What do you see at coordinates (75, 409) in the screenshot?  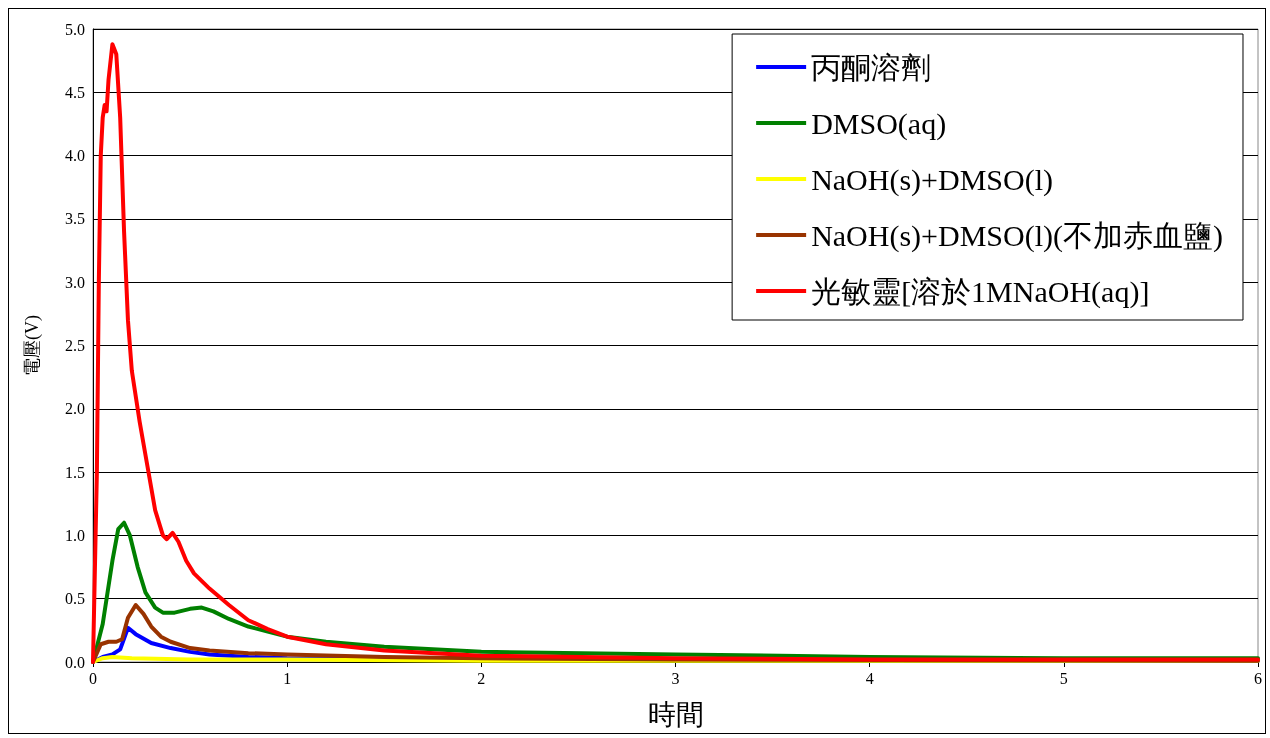 I see `y-tick-label: 2.0` at bounding box center [75, 409].